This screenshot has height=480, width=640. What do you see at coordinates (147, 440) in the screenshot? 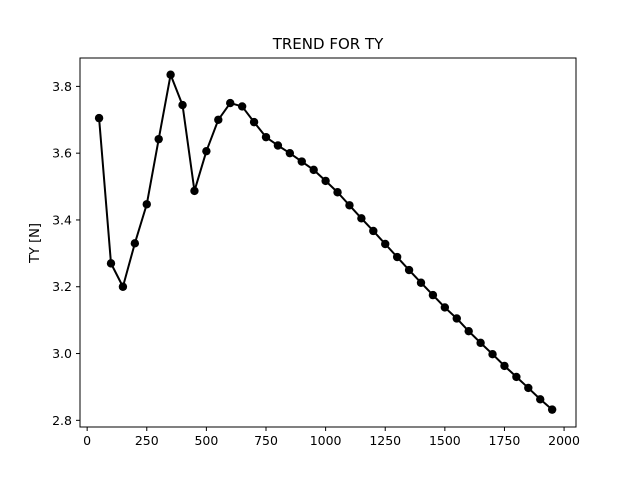
I see `x-tick-label: 250` at bounding box center [147, 440].